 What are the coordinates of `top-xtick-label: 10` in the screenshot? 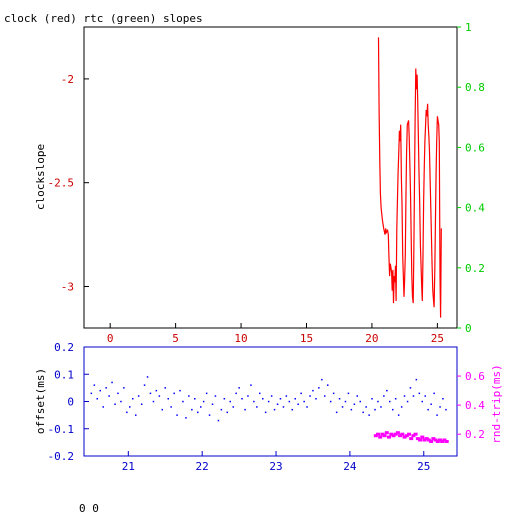 It's located at (240, 338).